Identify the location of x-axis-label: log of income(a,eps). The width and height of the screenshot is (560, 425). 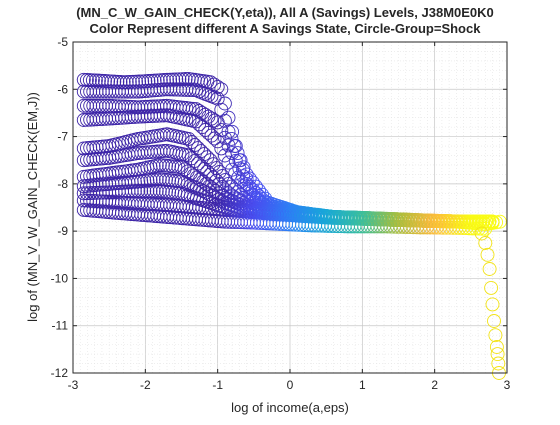
(290, 407).